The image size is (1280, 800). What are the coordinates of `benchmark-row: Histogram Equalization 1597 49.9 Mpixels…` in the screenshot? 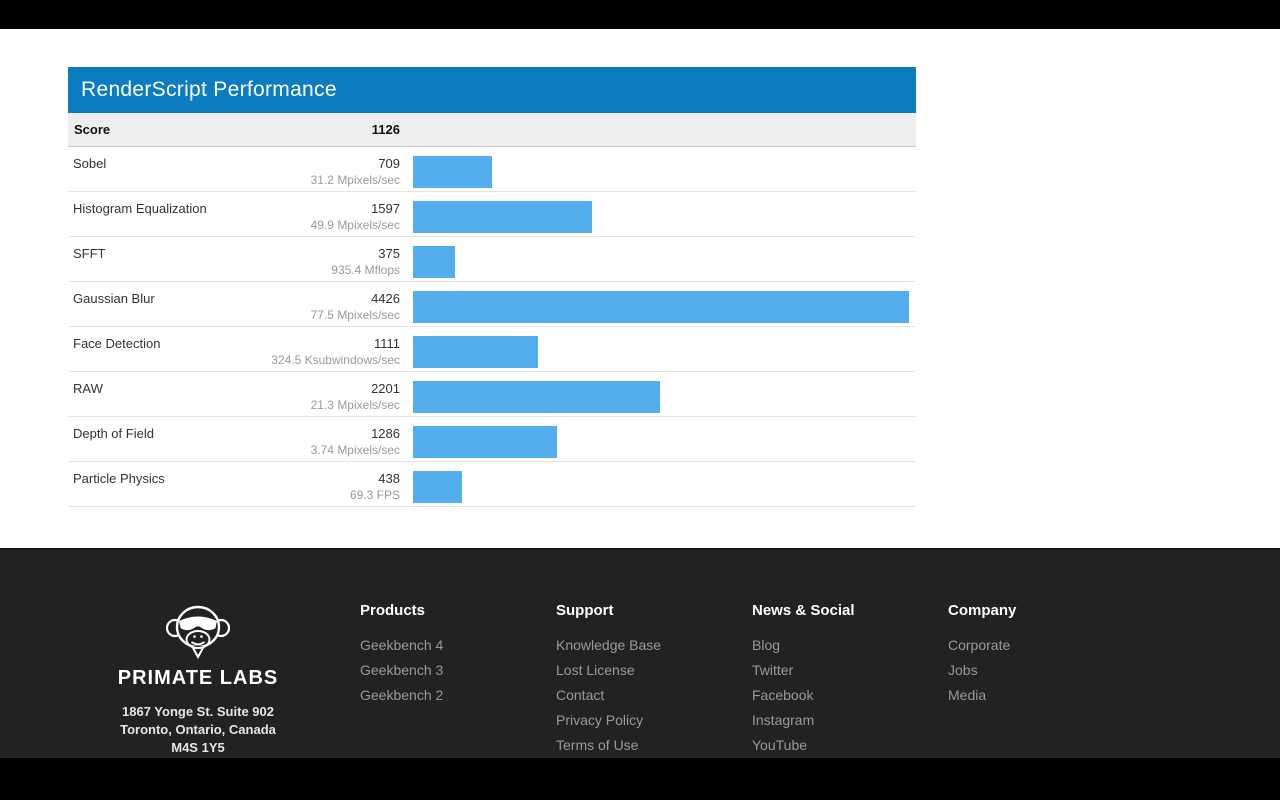 It's located at (492, 214).